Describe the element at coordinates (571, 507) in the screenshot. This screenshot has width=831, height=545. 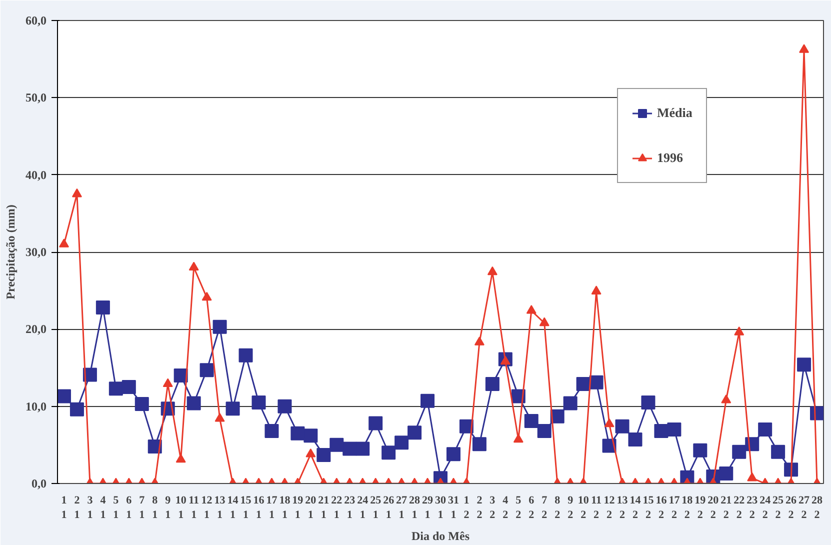
I see `x-tick-label: 9 2` at that location.